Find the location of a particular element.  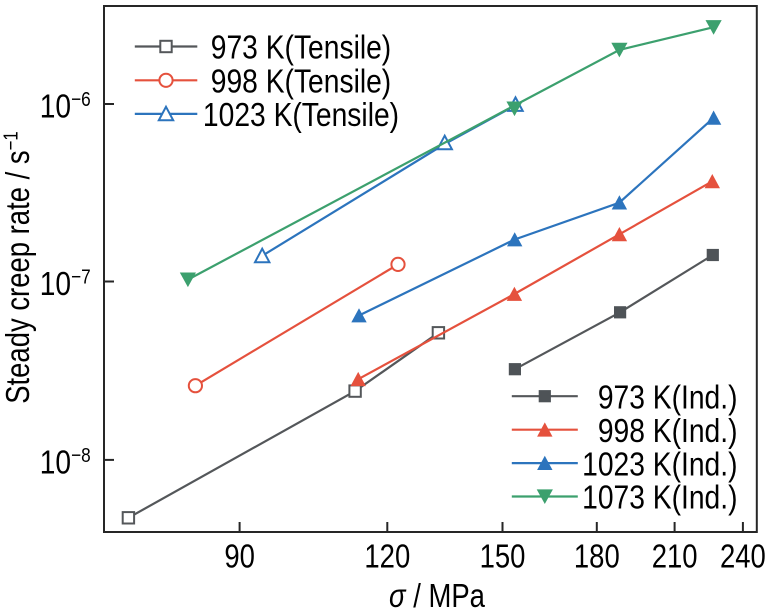

svg-text: 1023 K(Tensile) is located at coordinates (301, 115).